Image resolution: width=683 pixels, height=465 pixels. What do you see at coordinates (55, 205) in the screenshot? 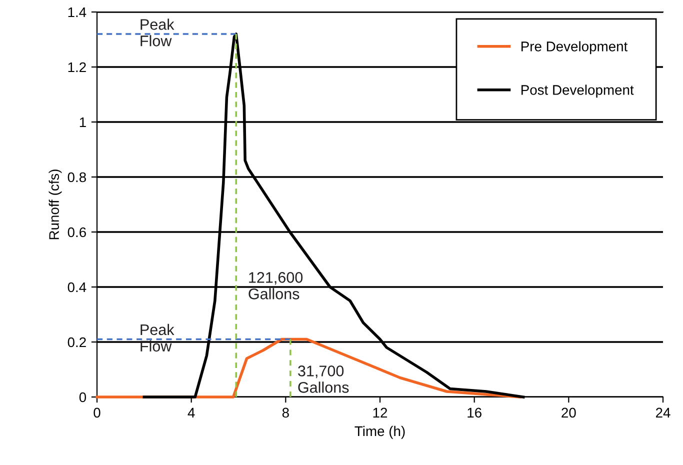
I see `y-axis-title: Runoff (cfs)` at bounding box center [55, 205].